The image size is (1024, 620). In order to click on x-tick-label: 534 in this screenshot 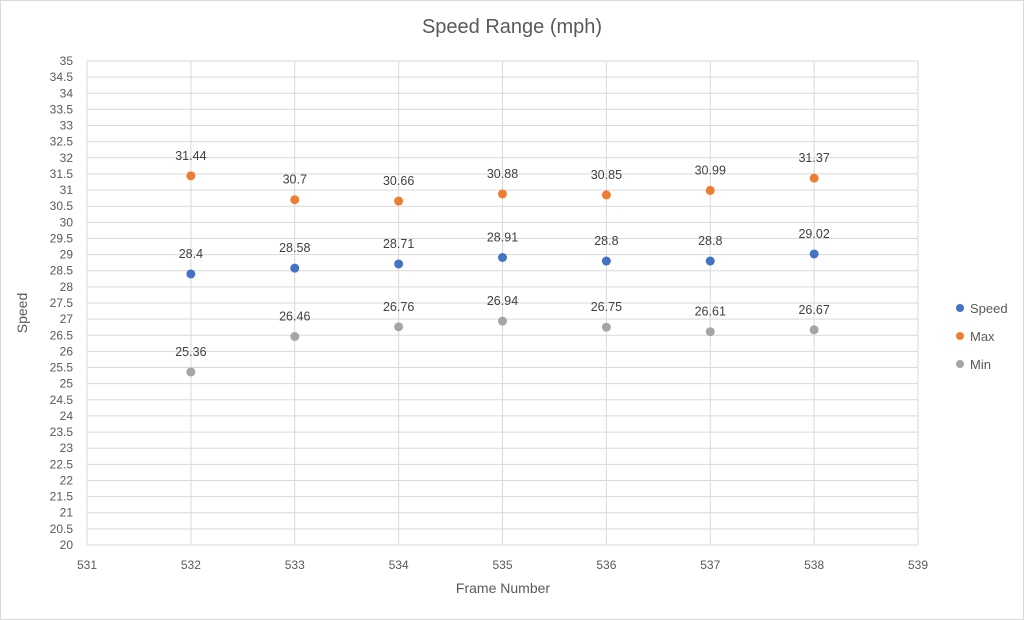, I will do `click(399, 565)`.